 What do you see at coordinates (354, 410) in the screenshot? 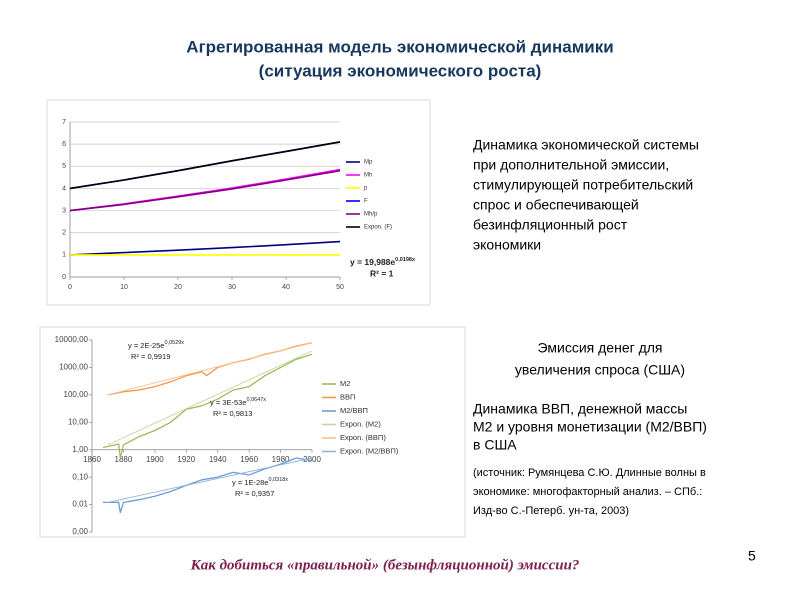
I see `legend-label: М2/ВВП` at bounding box center [354, 410].